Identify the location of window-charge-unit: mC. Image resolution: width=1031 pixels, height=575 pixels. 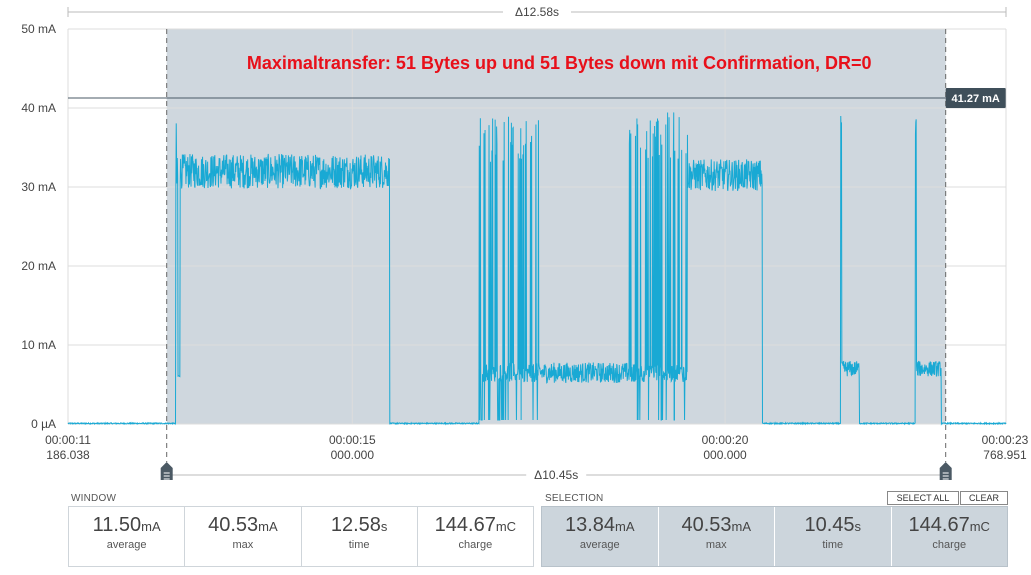
(506, 526).